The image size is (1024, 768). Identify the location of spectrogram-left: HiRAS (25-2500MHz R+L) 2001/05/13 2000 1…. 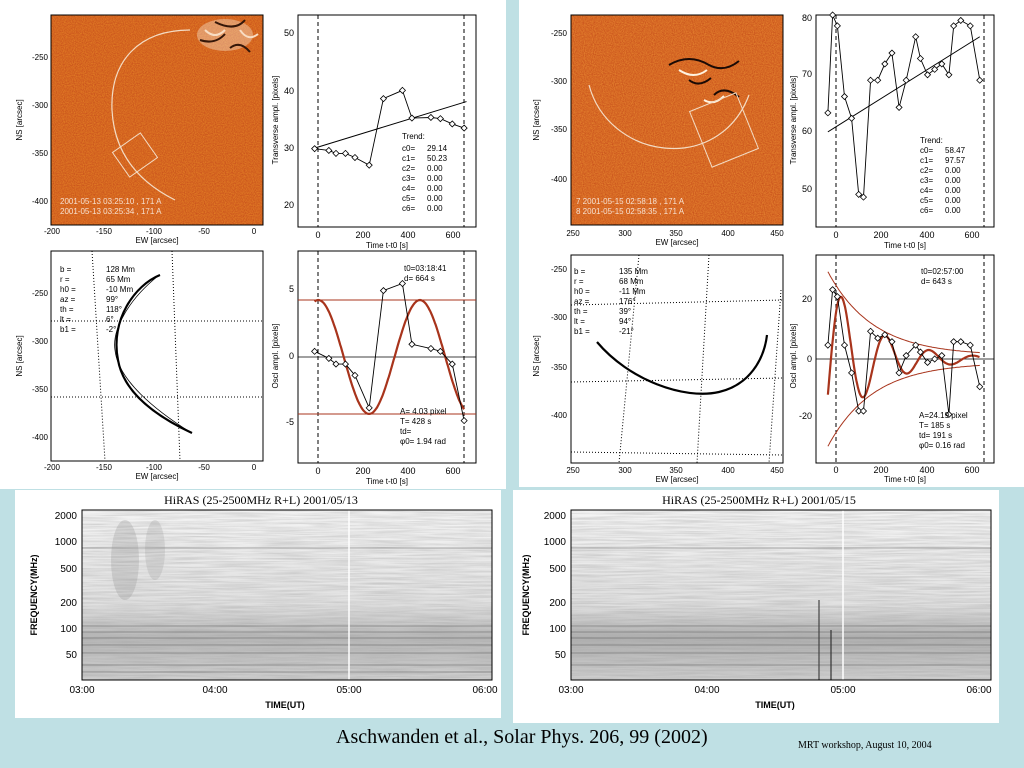
(258, 604).